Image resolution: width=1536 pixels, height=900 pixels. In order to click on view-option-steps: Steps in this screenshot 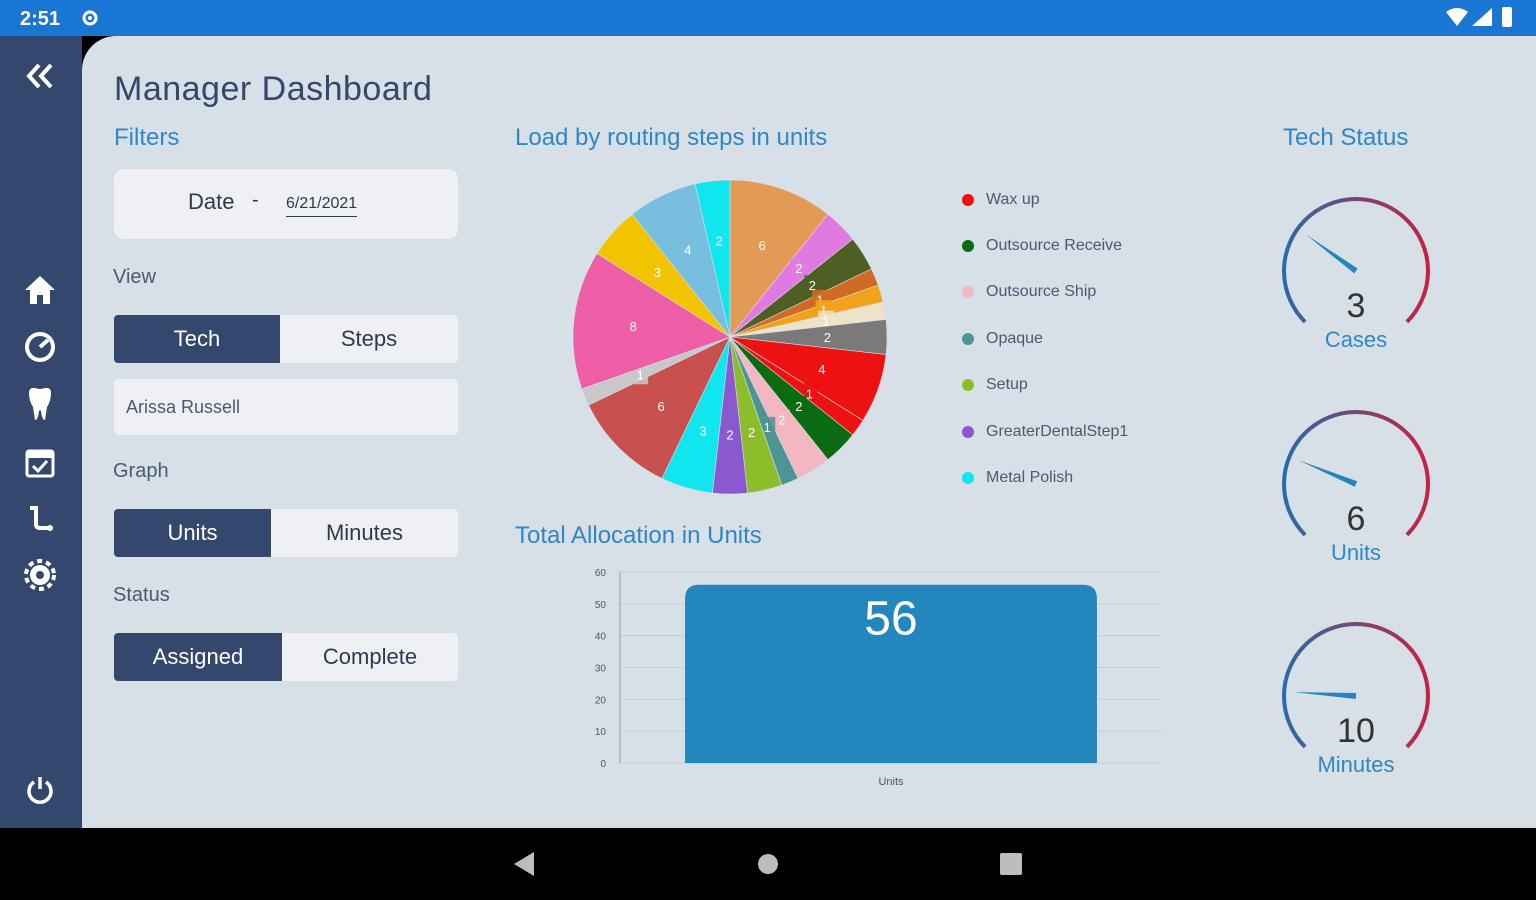, I will do `click(369, 338)`.